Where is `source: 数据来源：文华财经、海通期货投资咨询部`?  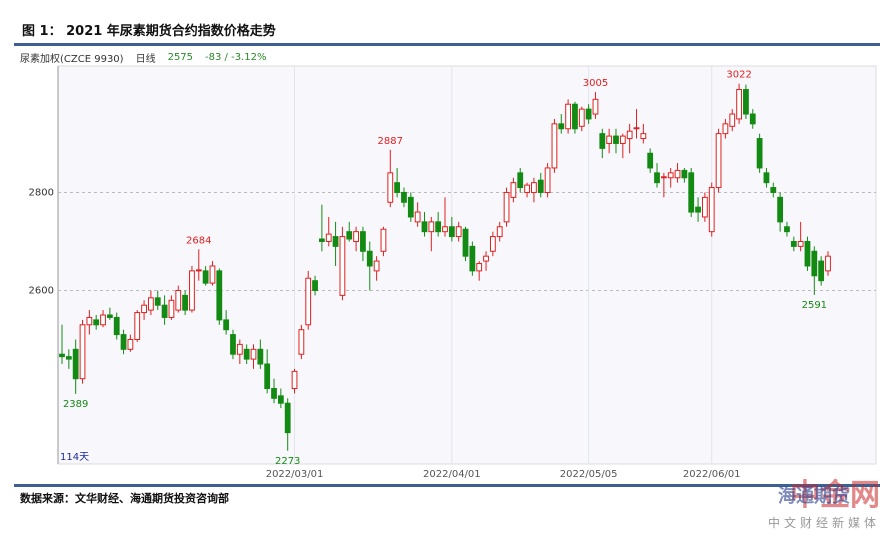
source: 数据来源：文华财经、海通期货投资咨询部 is located at coordinates (124, 498).